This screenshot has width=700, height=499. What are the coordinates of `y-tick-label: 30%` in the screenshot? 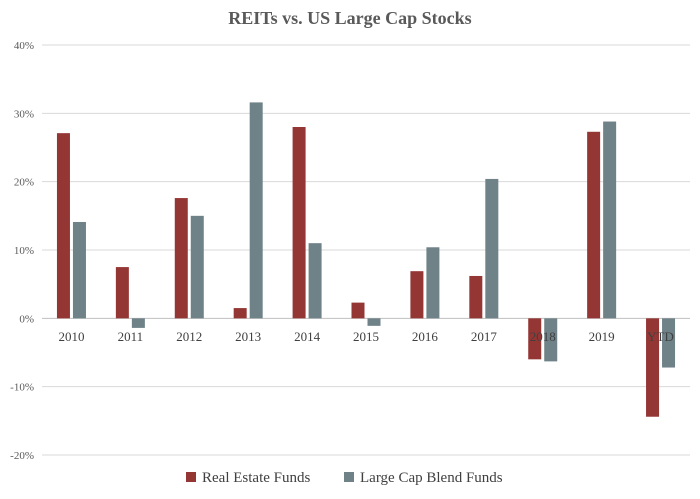 It's located at (24, 114).